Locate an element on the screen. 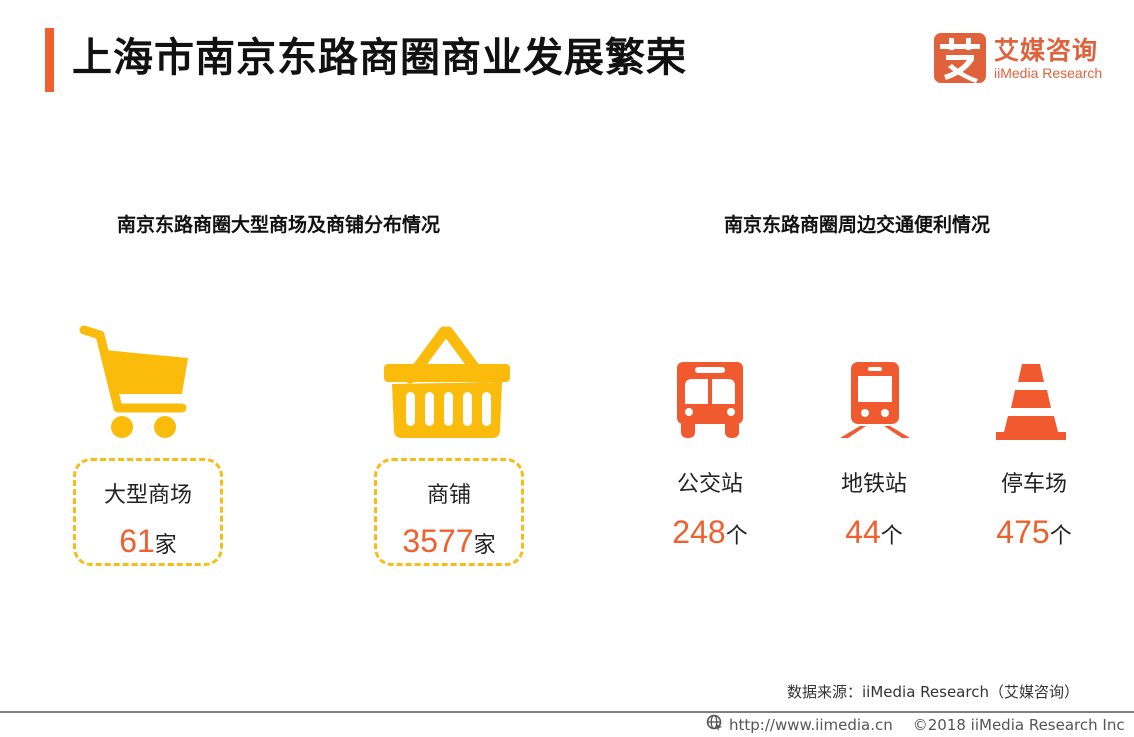 The image size is (1134, 737). subway-station-unit: 个 is located at coordinates (891, 536).